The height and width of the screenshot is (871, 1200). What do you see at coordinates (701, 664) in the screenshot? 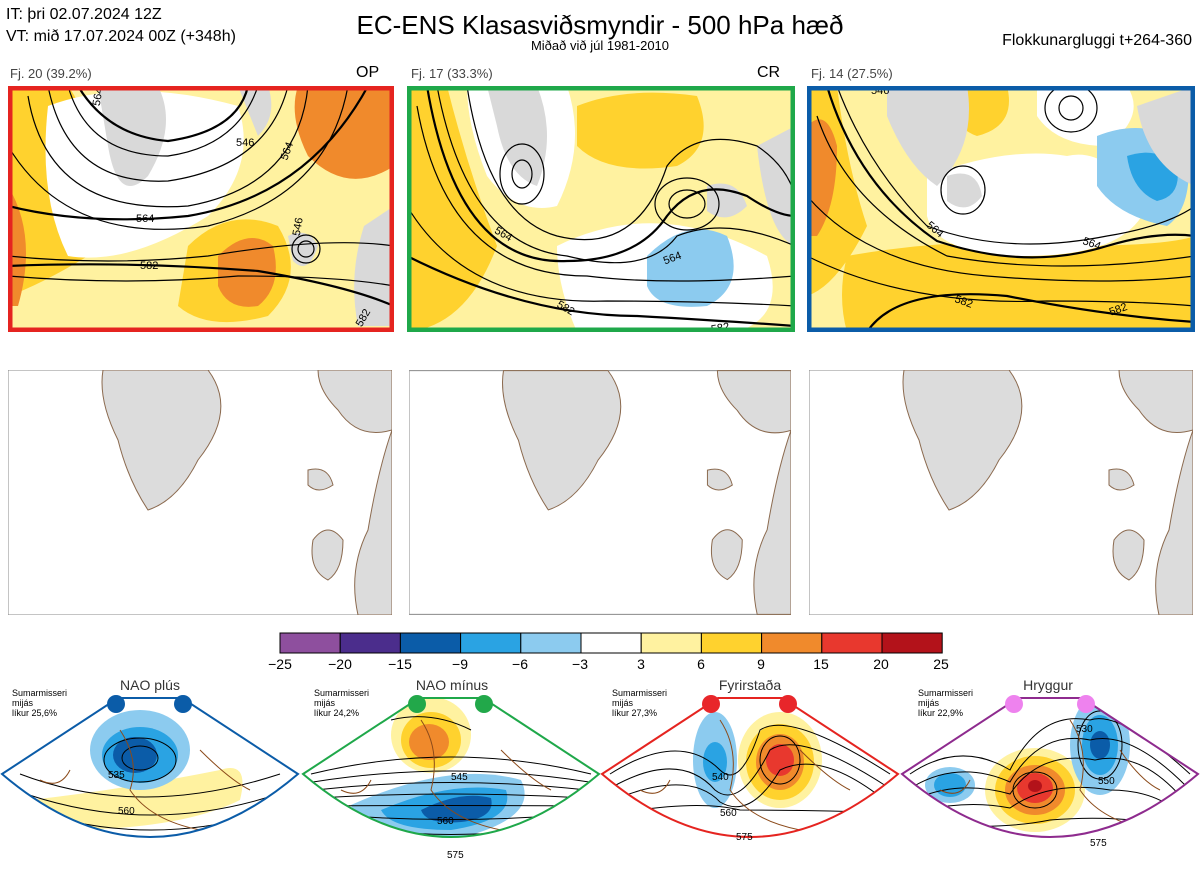
I see `colorbar-tick: 6` at bounding box center [701, 664].